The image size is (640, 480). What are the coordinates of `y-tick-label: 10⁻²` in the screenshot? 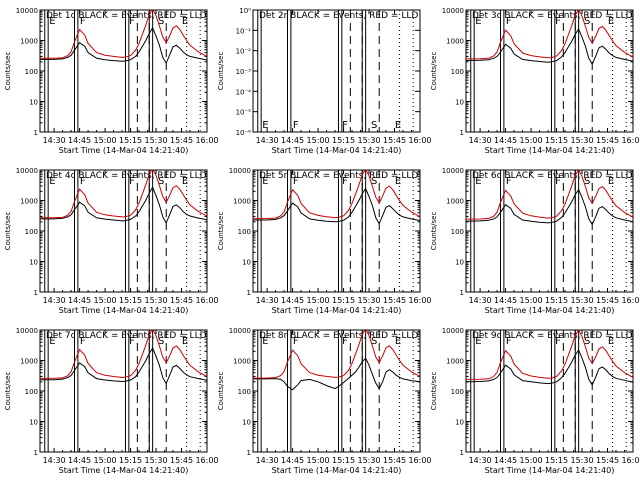 It's located at (244, 52).